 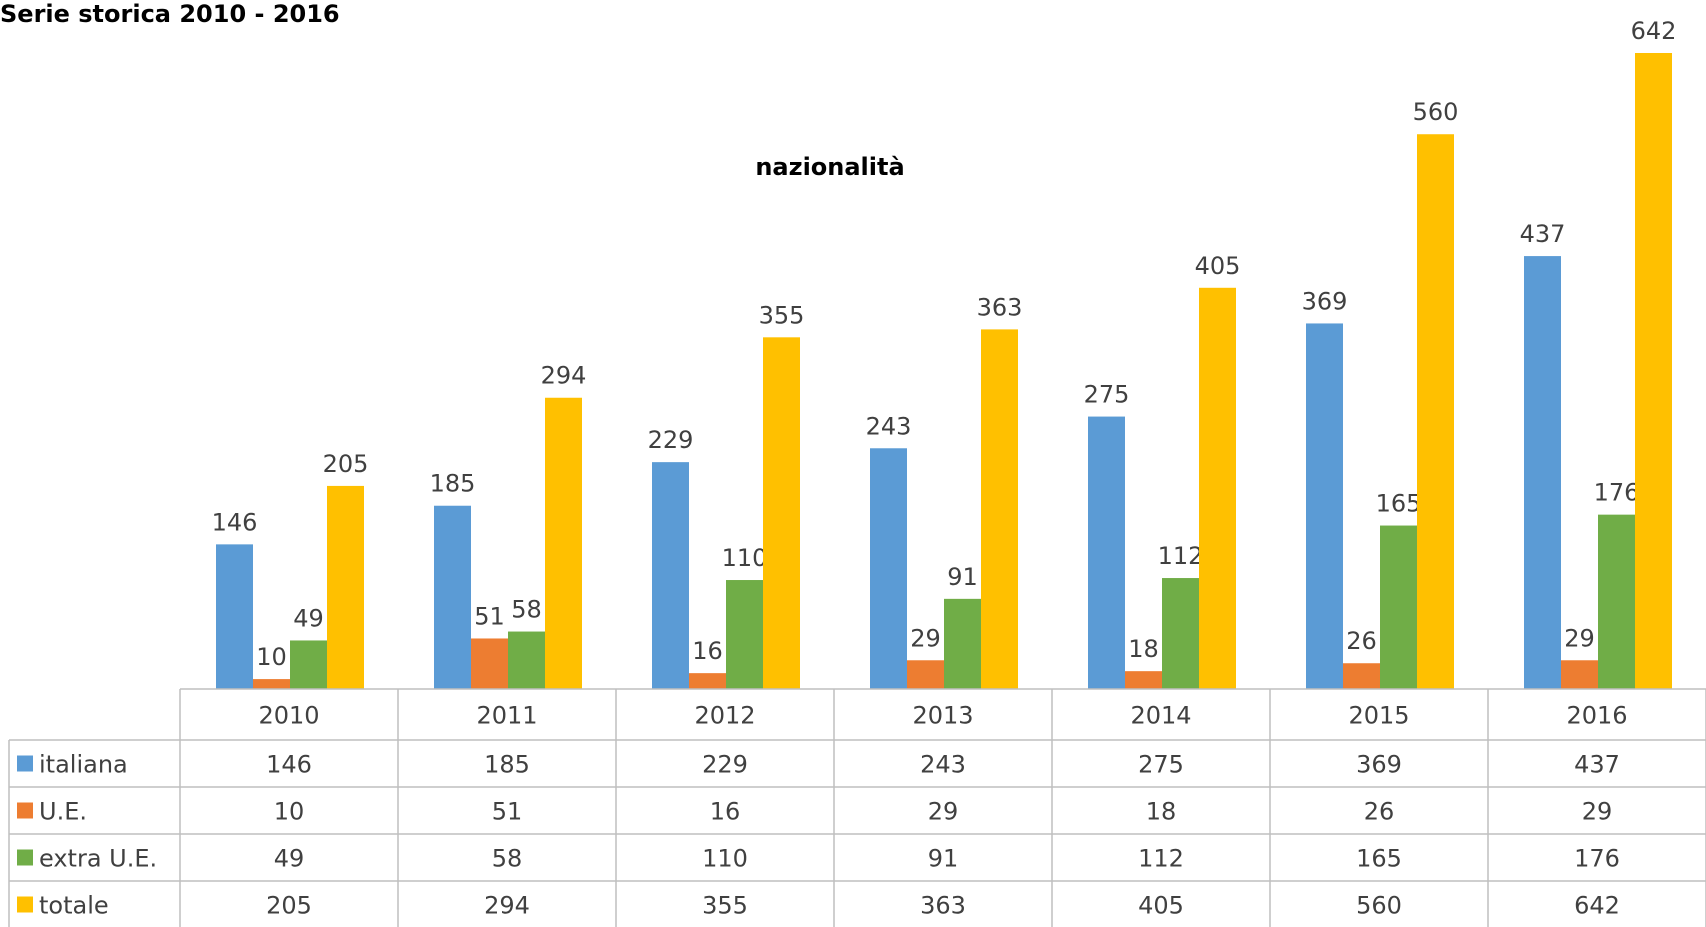 What do you see at coordinates (506, 716) in the screenshot?
I see `x-tick-label: 2011` at bounding box center [506, 716].